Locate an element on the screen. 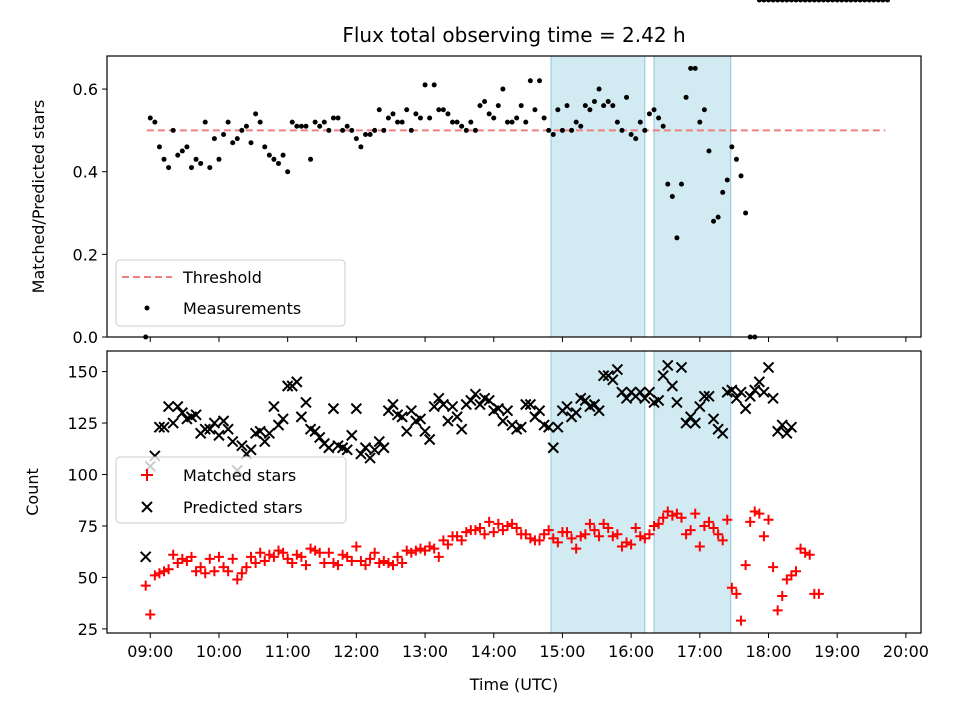 The image size is (960, 720). y-tick-label: 50 is located at coordinates (88, 577).